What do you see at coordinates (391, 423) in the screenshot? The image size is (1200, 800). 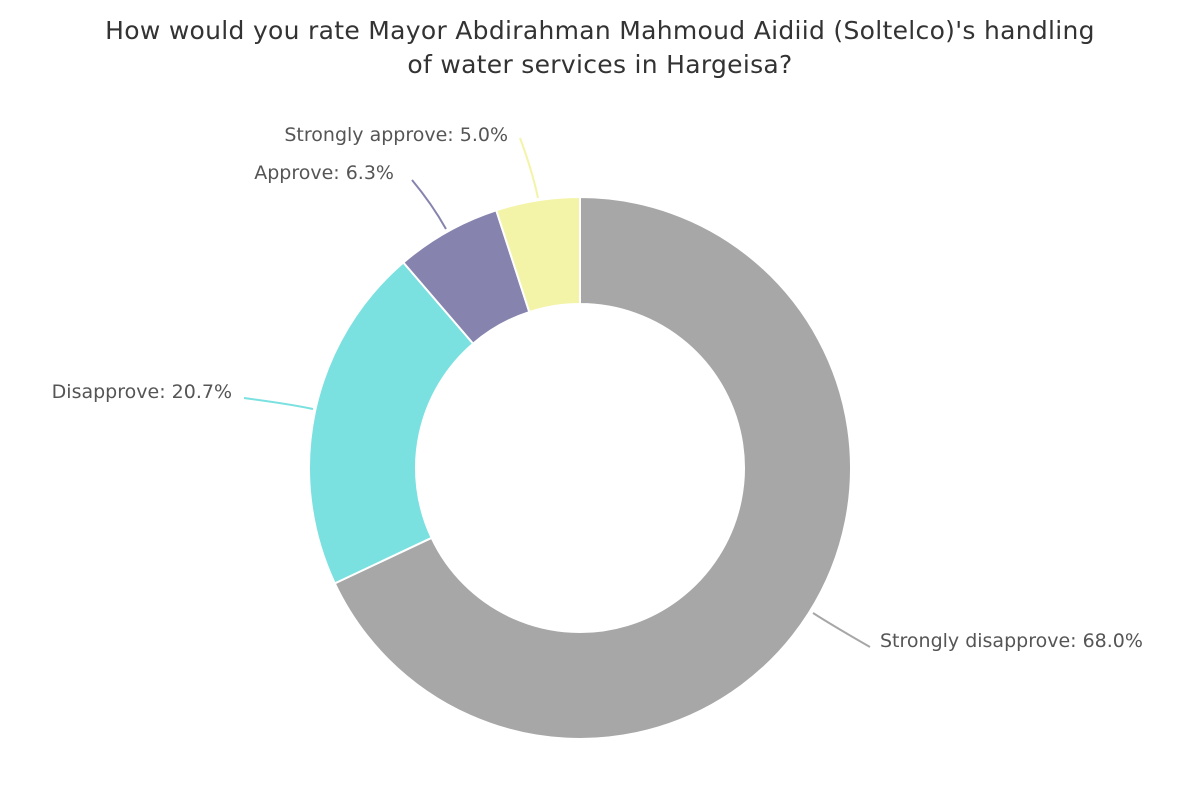 I see `slice-disapprove` at bounding box center [391, 423].